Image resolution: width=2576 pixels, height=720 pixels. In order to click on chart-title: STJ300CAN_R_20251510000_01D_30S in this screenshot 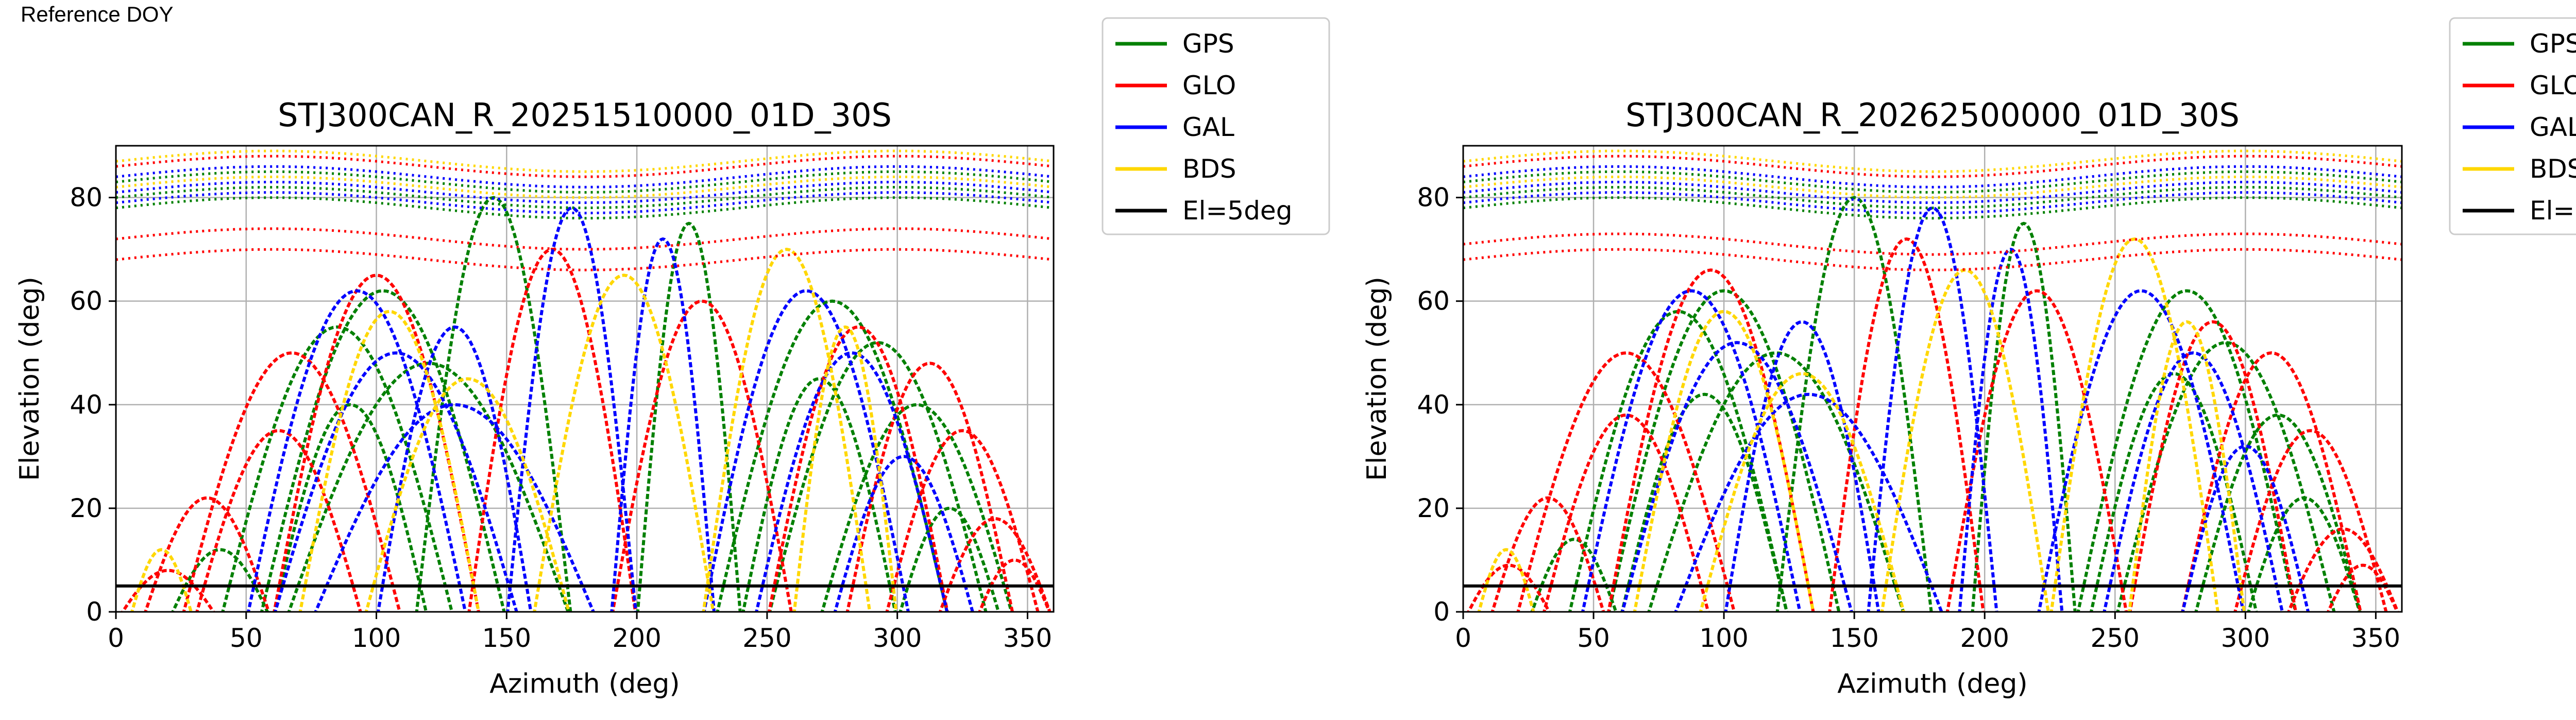, I will do `click(585, 115)`.